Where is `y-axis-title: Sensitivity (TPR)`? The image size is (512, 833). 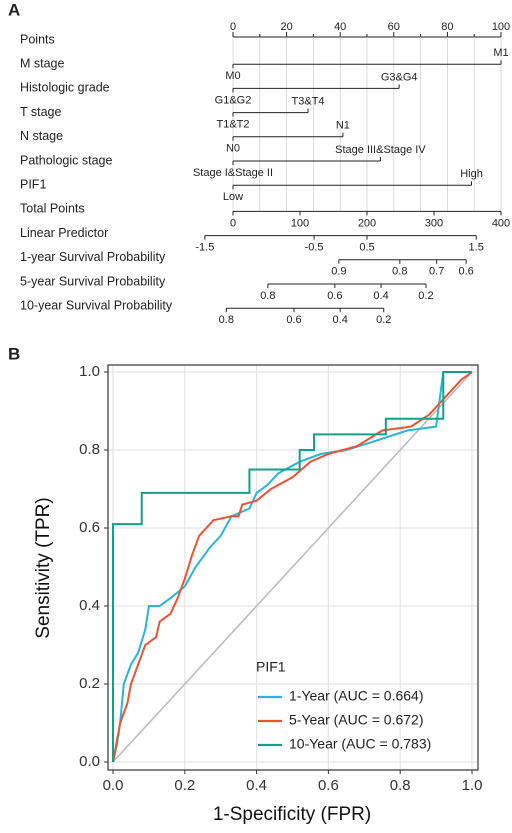 y-axis-title: Sensitivity (TPR) is located at coordinates (43, 567).